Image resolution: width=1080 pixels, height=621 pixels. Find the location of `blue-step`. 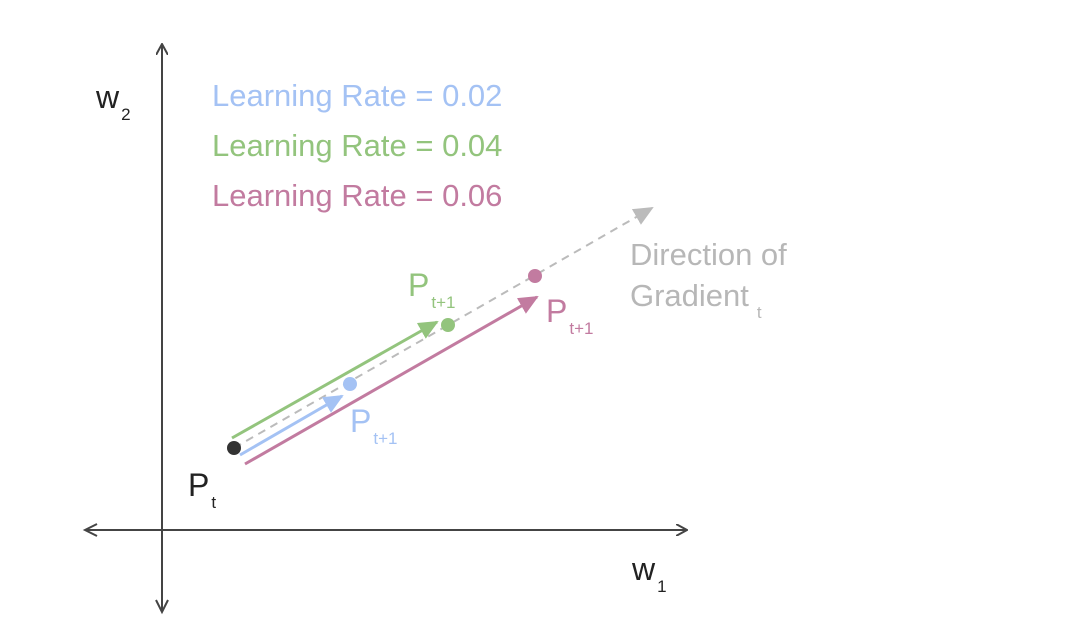

blue-step is located at coordinates (291, 425).